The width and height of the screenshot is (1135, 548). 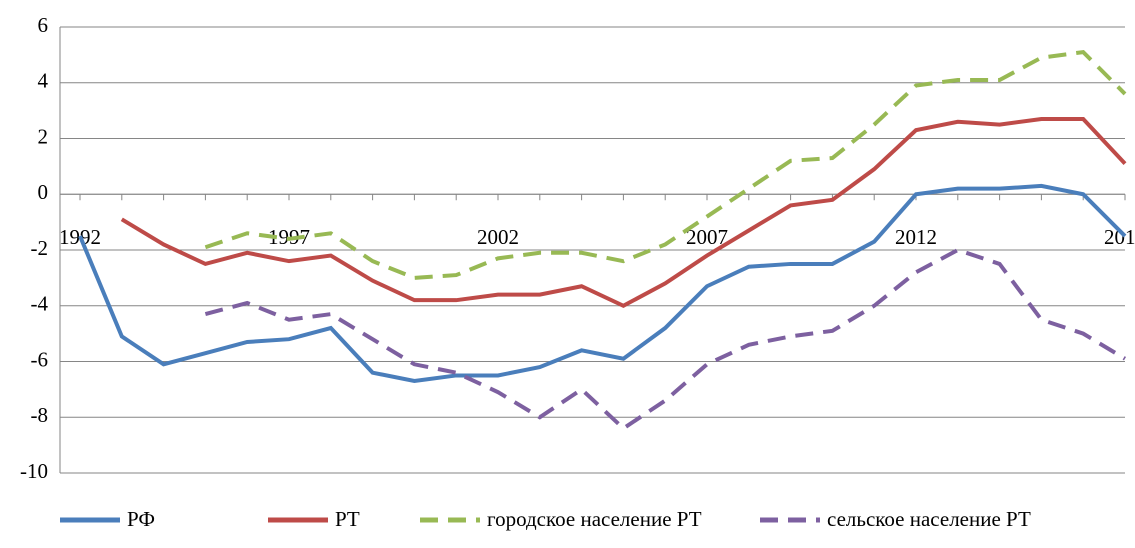 What do you see at coordinates (40, 304) in the screenshot?
I see `y-tick-label: -4` at bounding box center [40, 304].